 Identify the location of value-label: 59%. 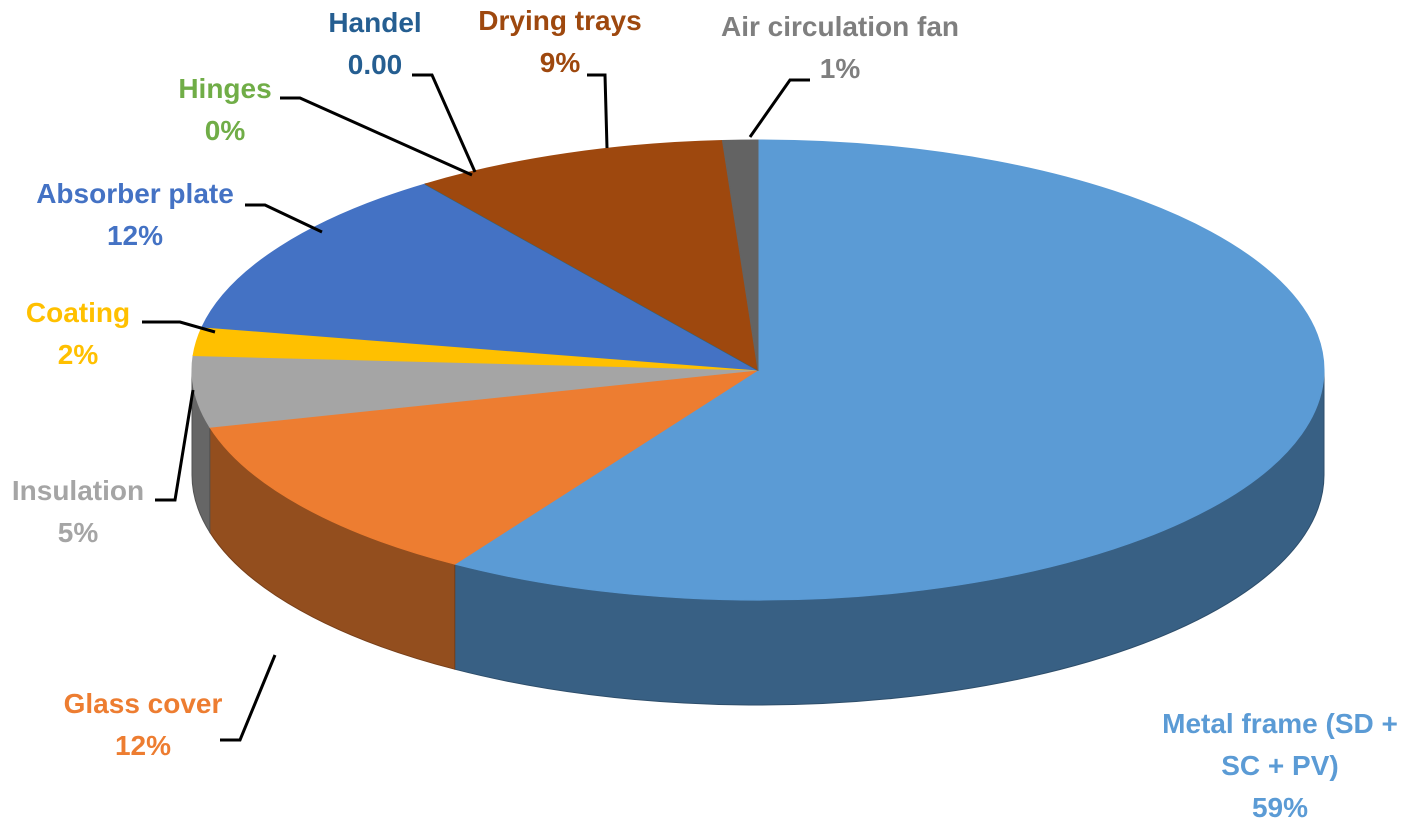
(1280, 807).